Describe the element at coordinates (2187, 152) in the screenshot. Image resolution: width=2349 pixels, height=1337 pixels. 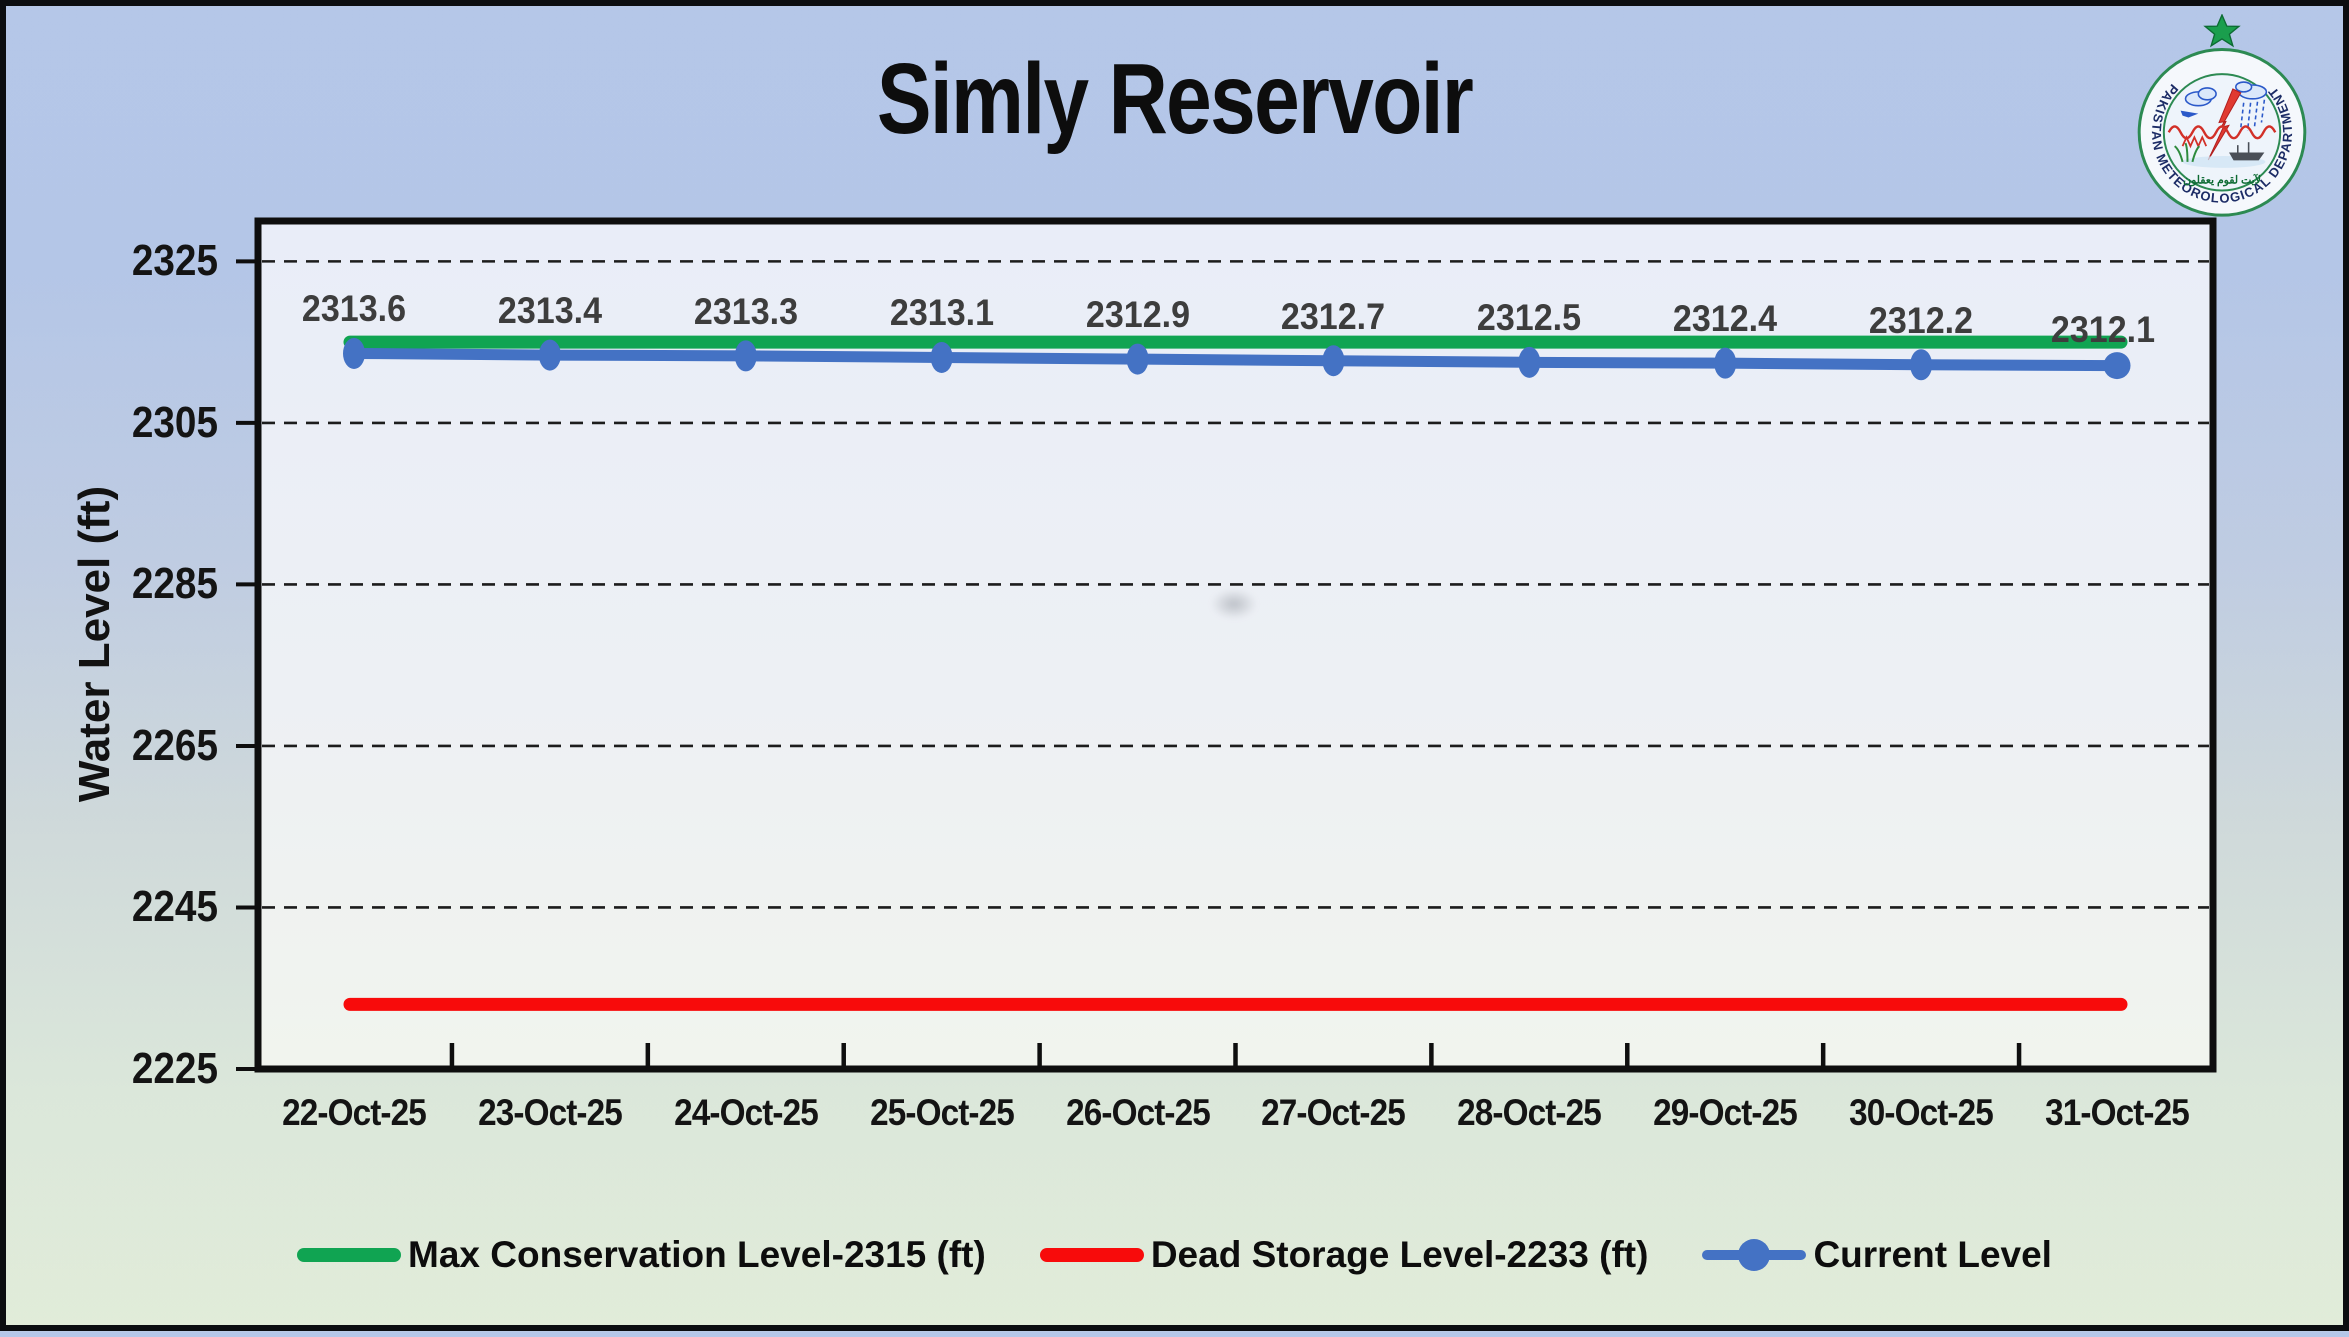
I see `grass-icon` at that location.